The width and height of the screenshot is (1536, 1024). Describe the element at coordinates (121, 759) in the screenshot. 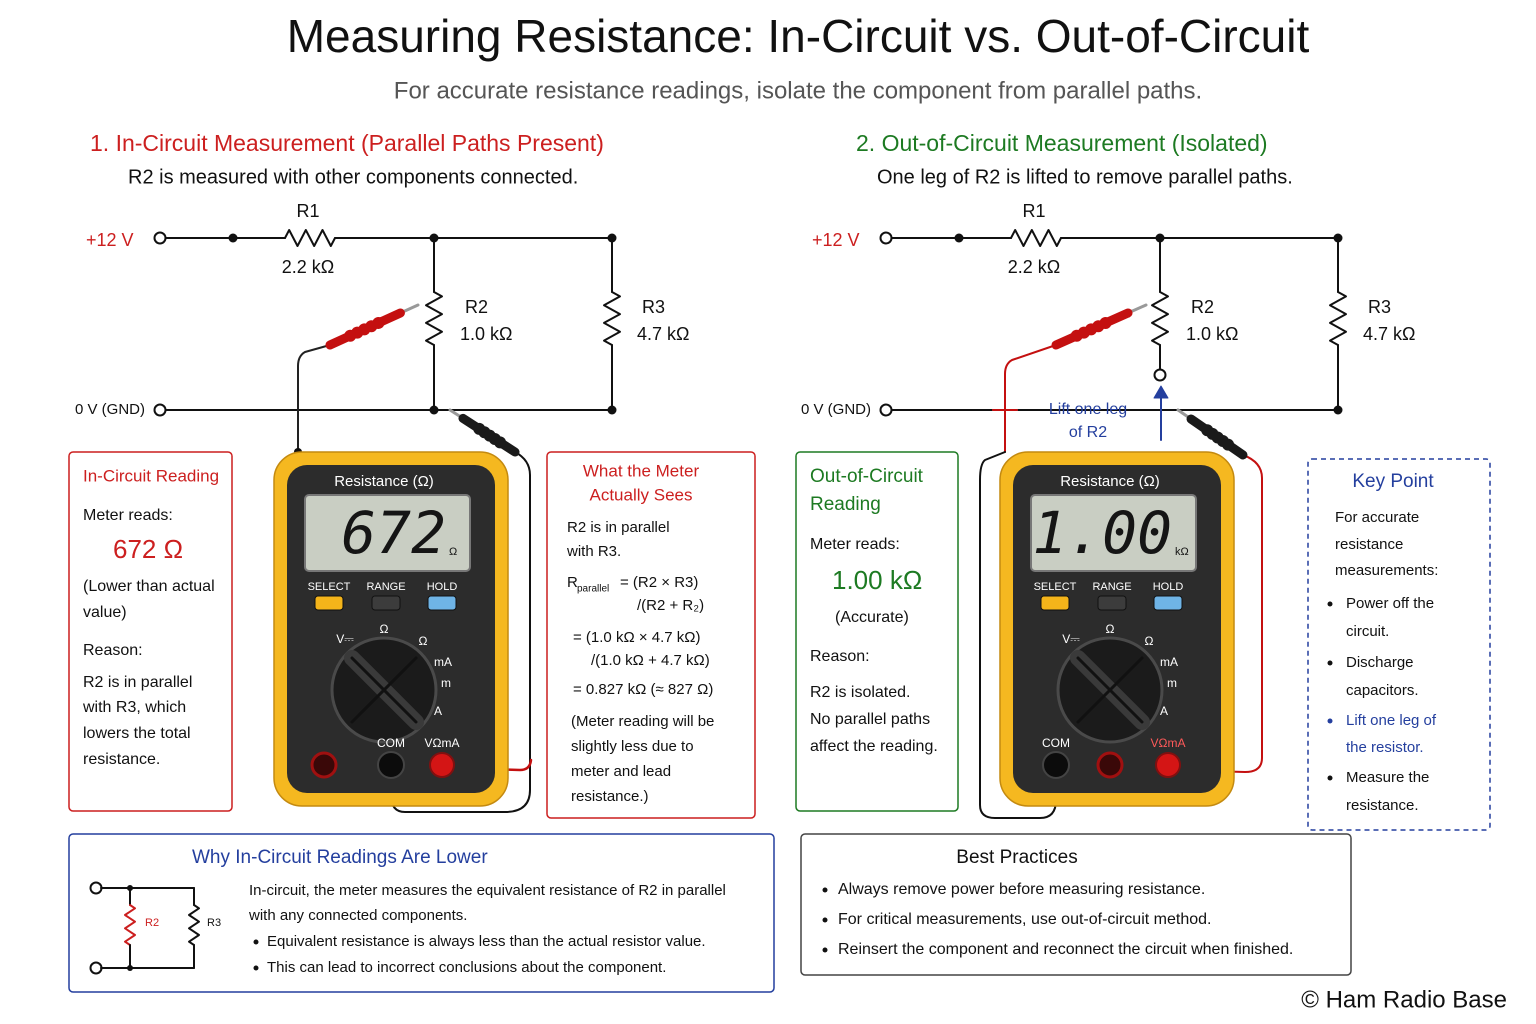

I see `label: resistance.` at that location.